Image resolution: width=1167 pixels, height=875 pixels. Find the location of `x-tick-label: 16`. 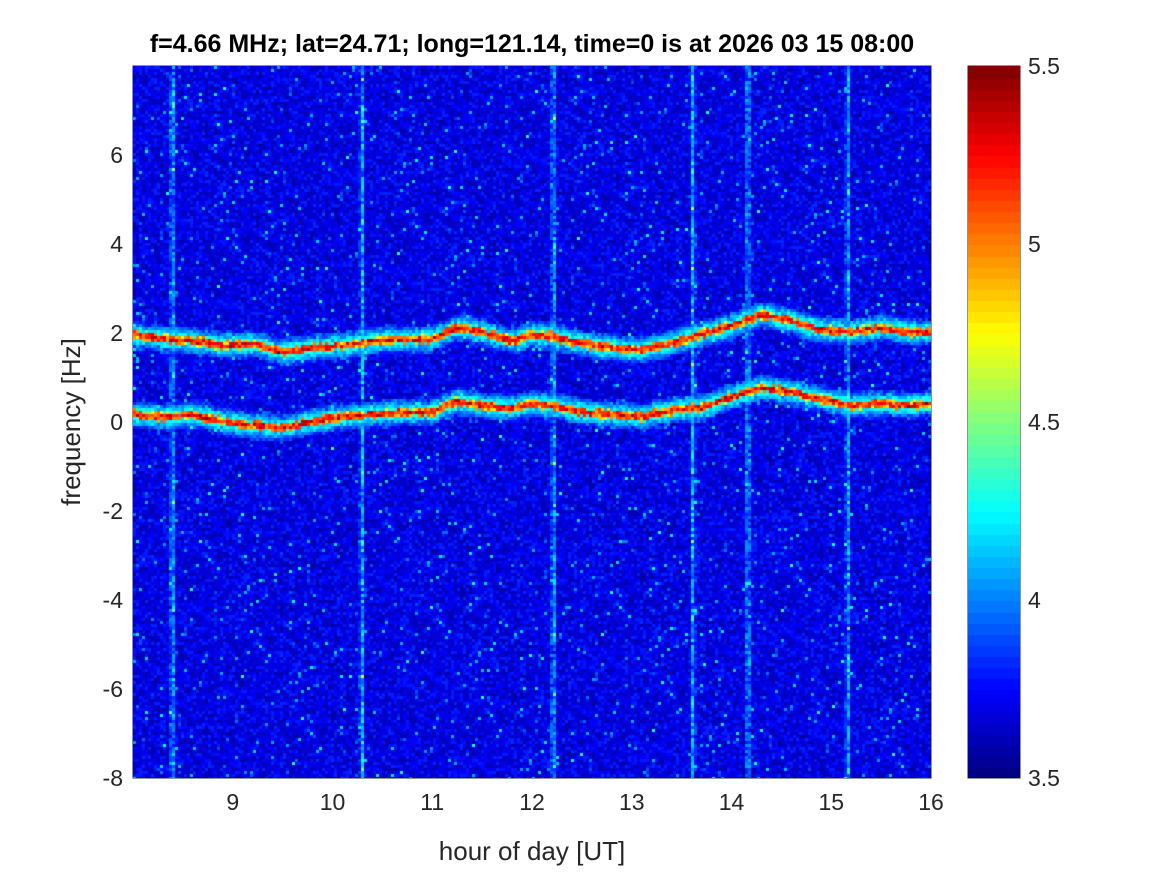

x-tick-label: 16 is located at coordinates (931, 802).